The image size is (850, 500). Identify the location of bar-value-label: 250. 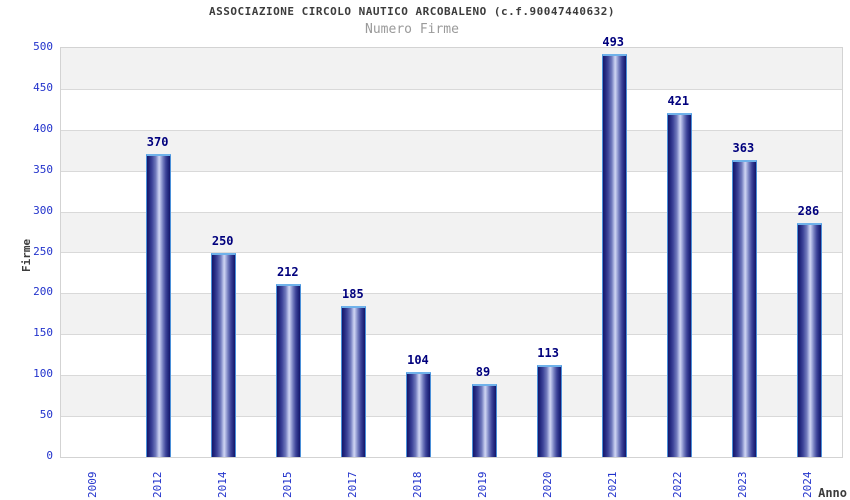
(222, 240).